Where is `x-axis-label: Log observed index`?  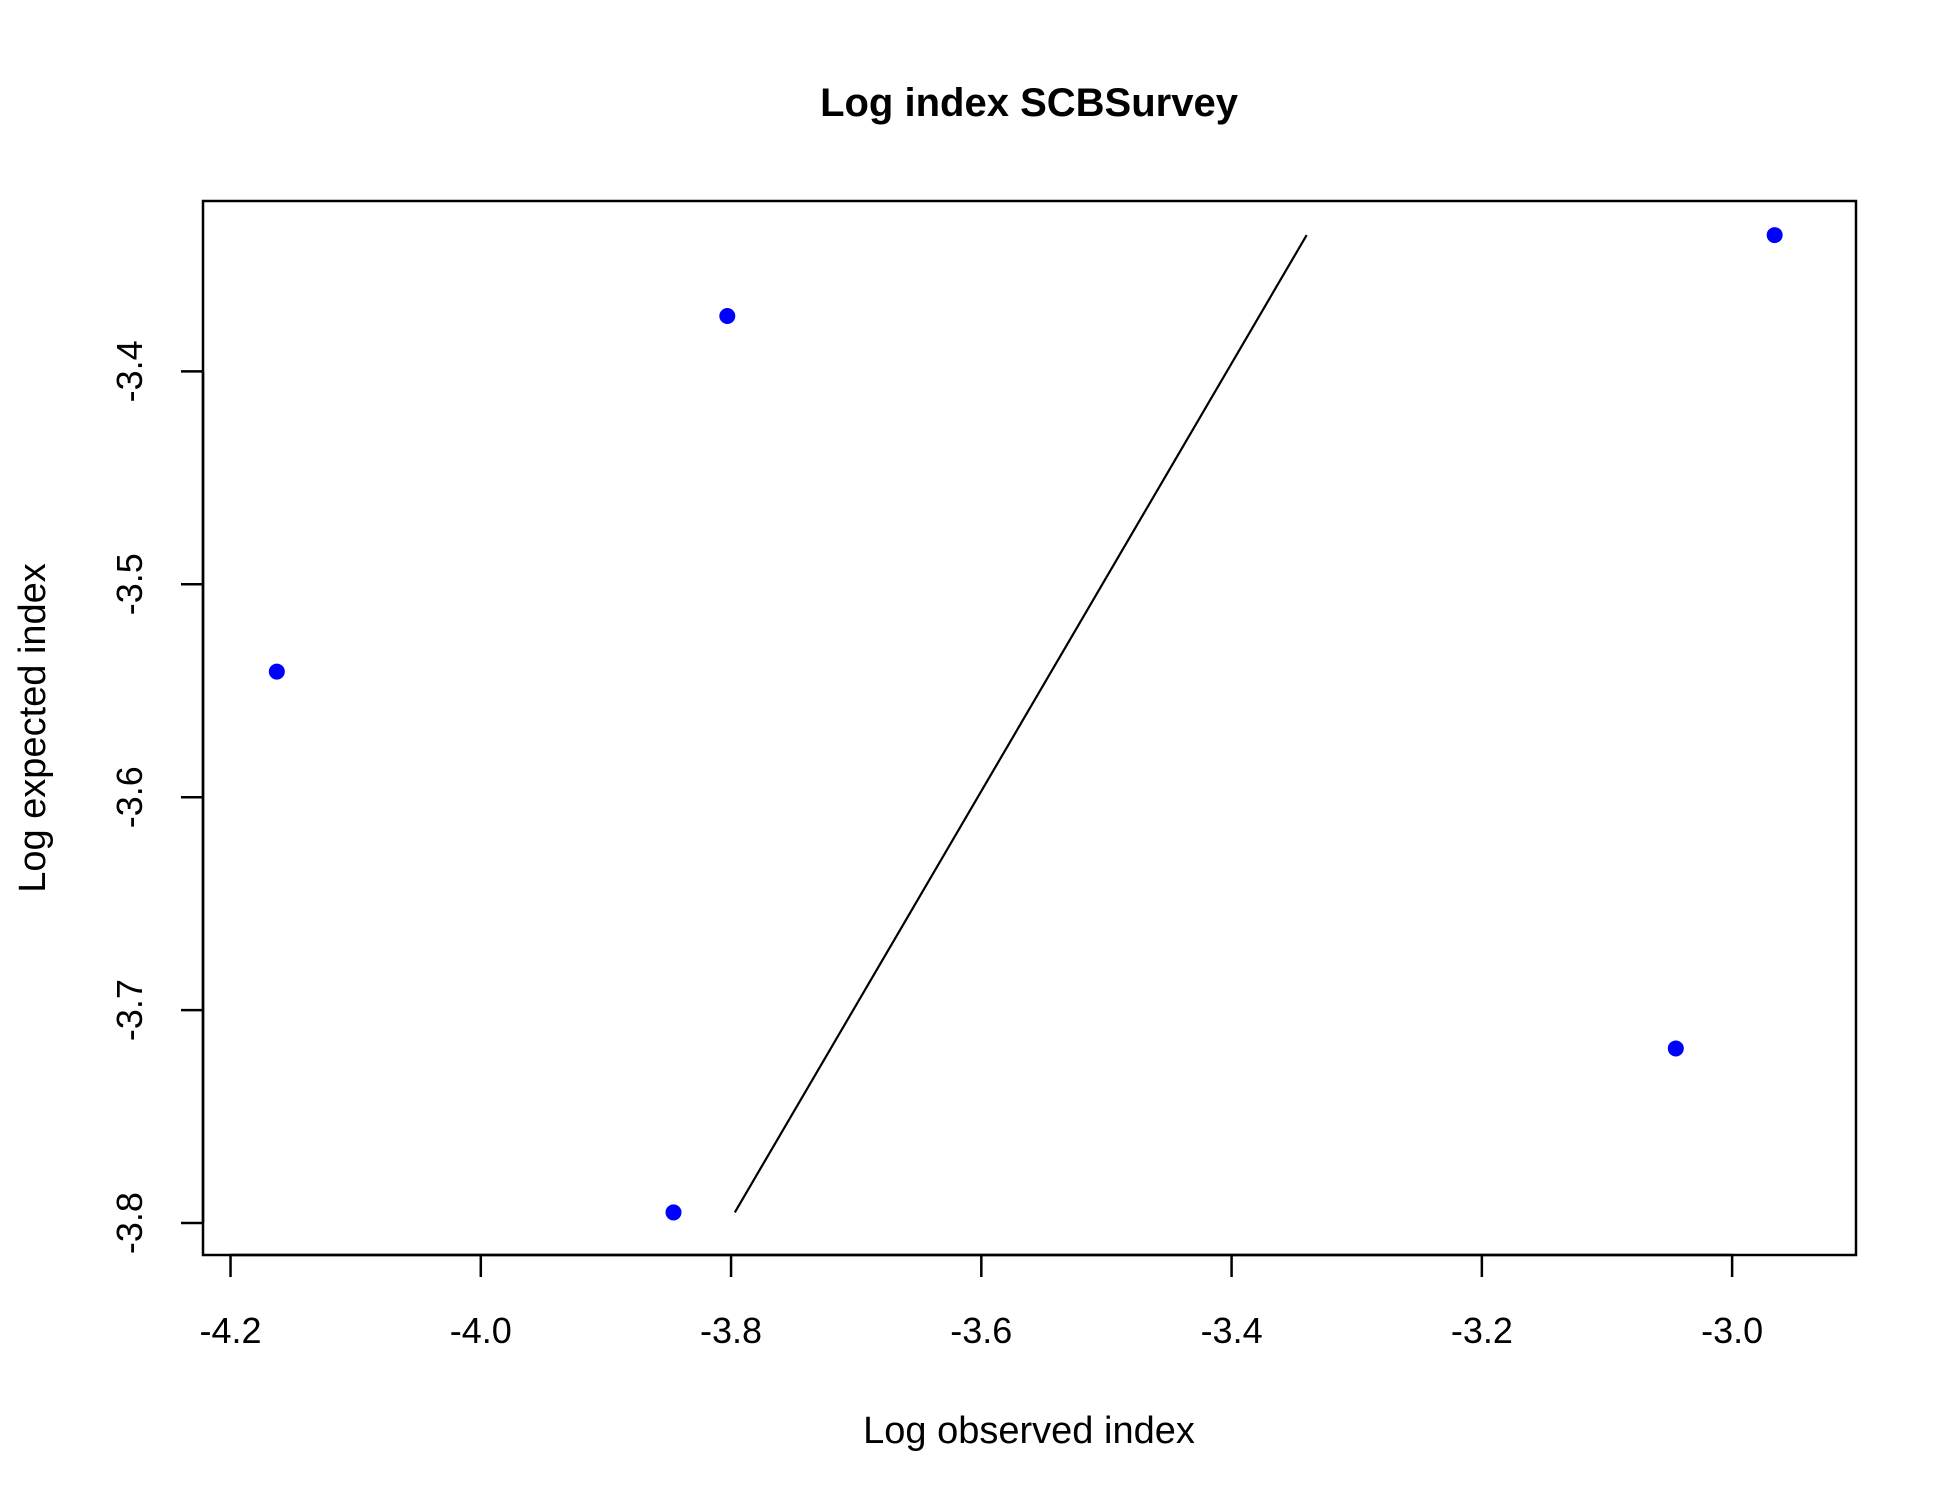 x-axis-label: Log observed index is located at coordinates (1029, 1431).